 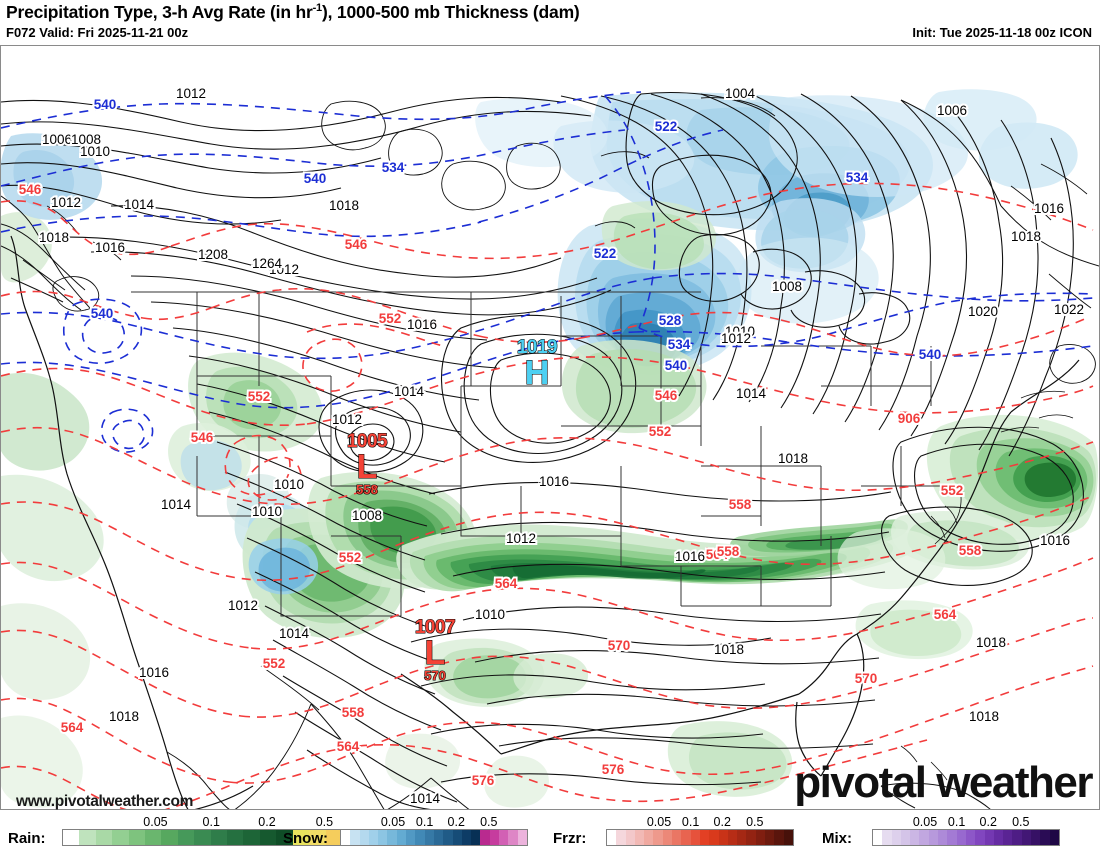 I want to click on mslp-label: 540, so click(x=105, y=104).